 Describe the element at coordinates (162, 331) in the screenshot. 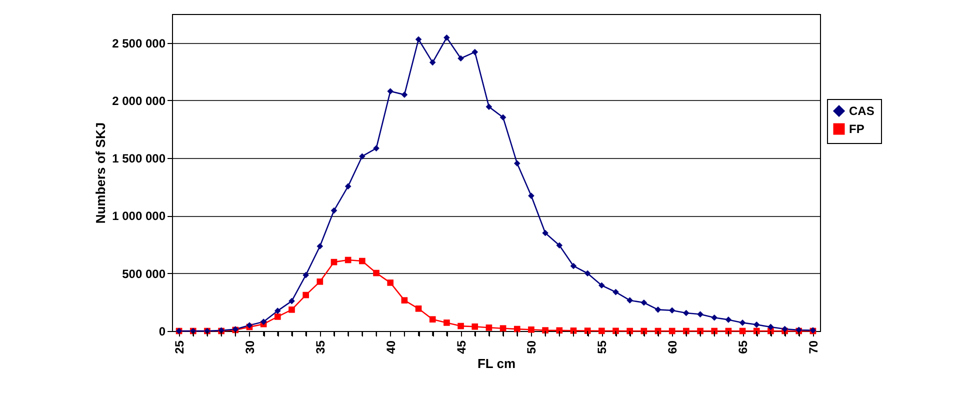

I see `y-tick-label: 0` at that location.